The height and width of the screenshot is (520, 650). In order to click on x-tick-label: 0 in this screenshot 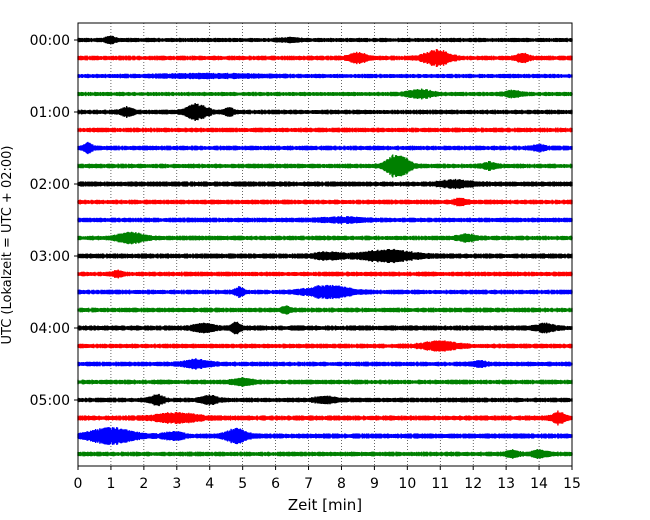, I will do `click(78, 484)`.